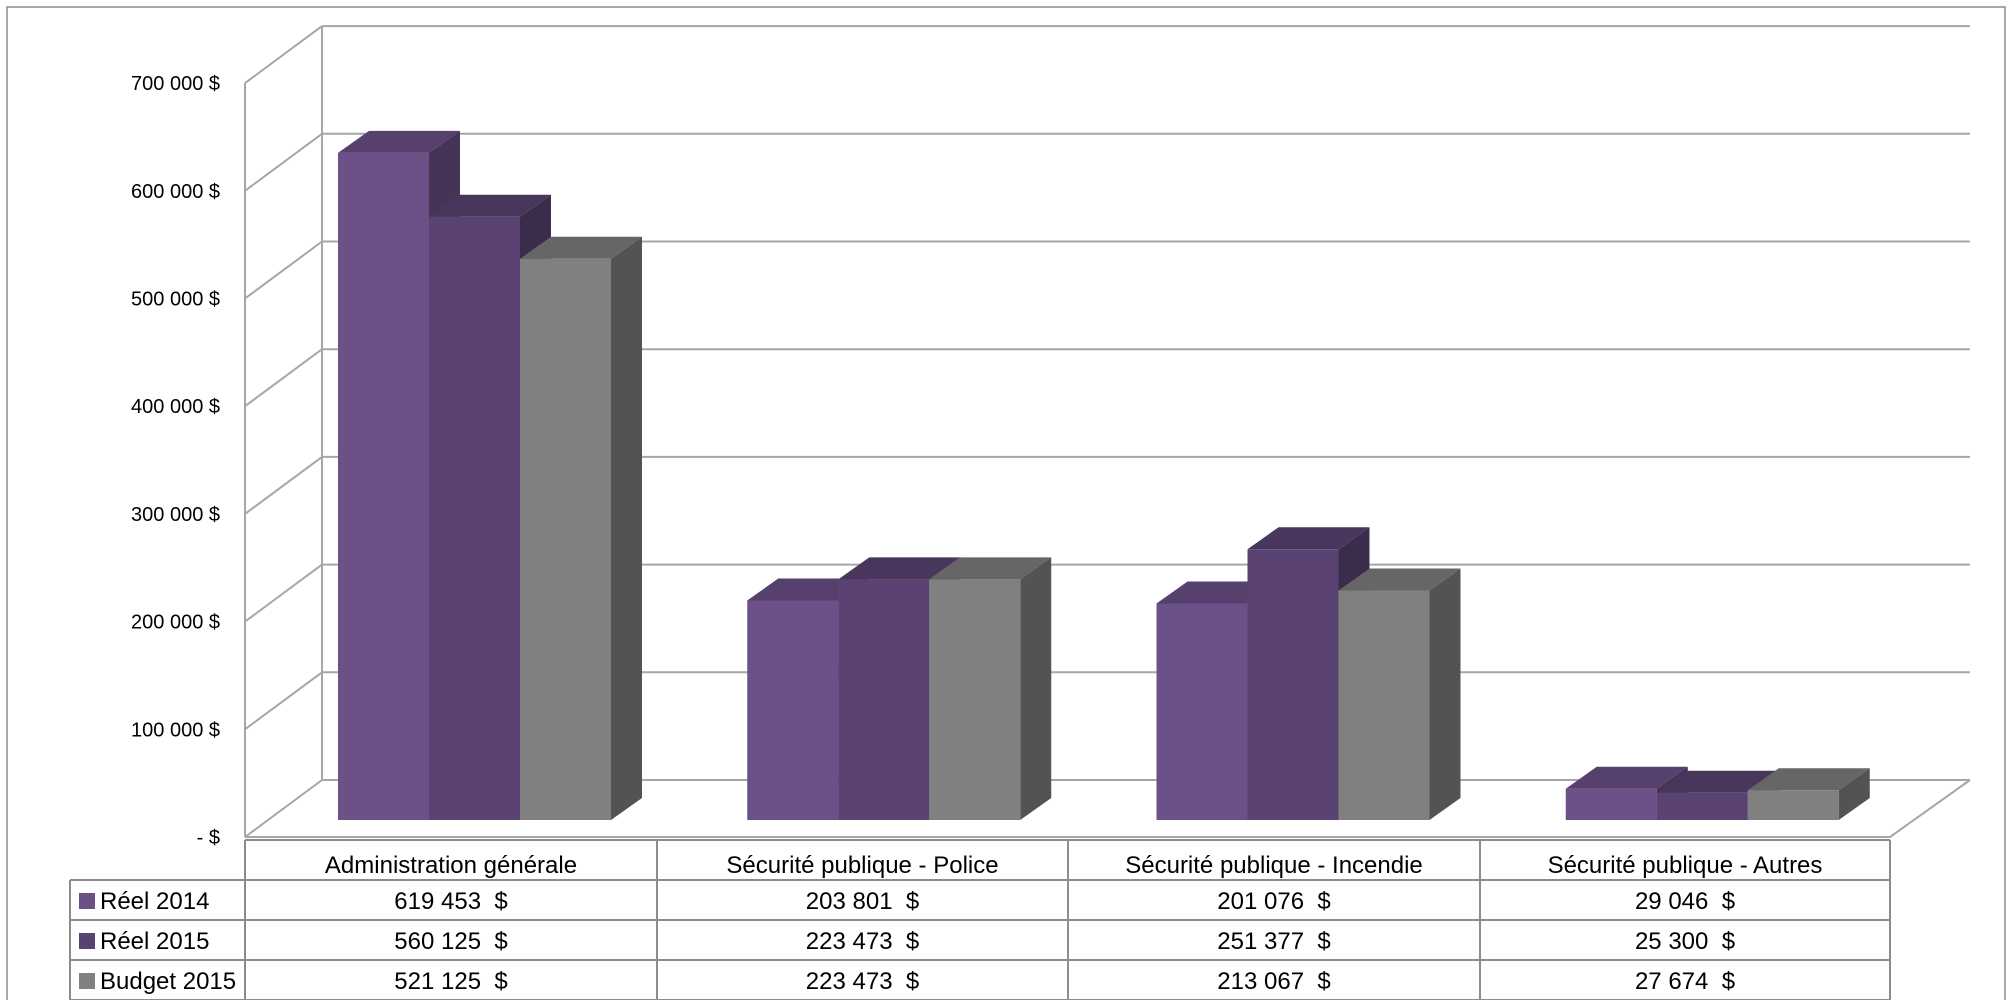  I want to click on data-label: 25 300 $, so click(1685, 941).